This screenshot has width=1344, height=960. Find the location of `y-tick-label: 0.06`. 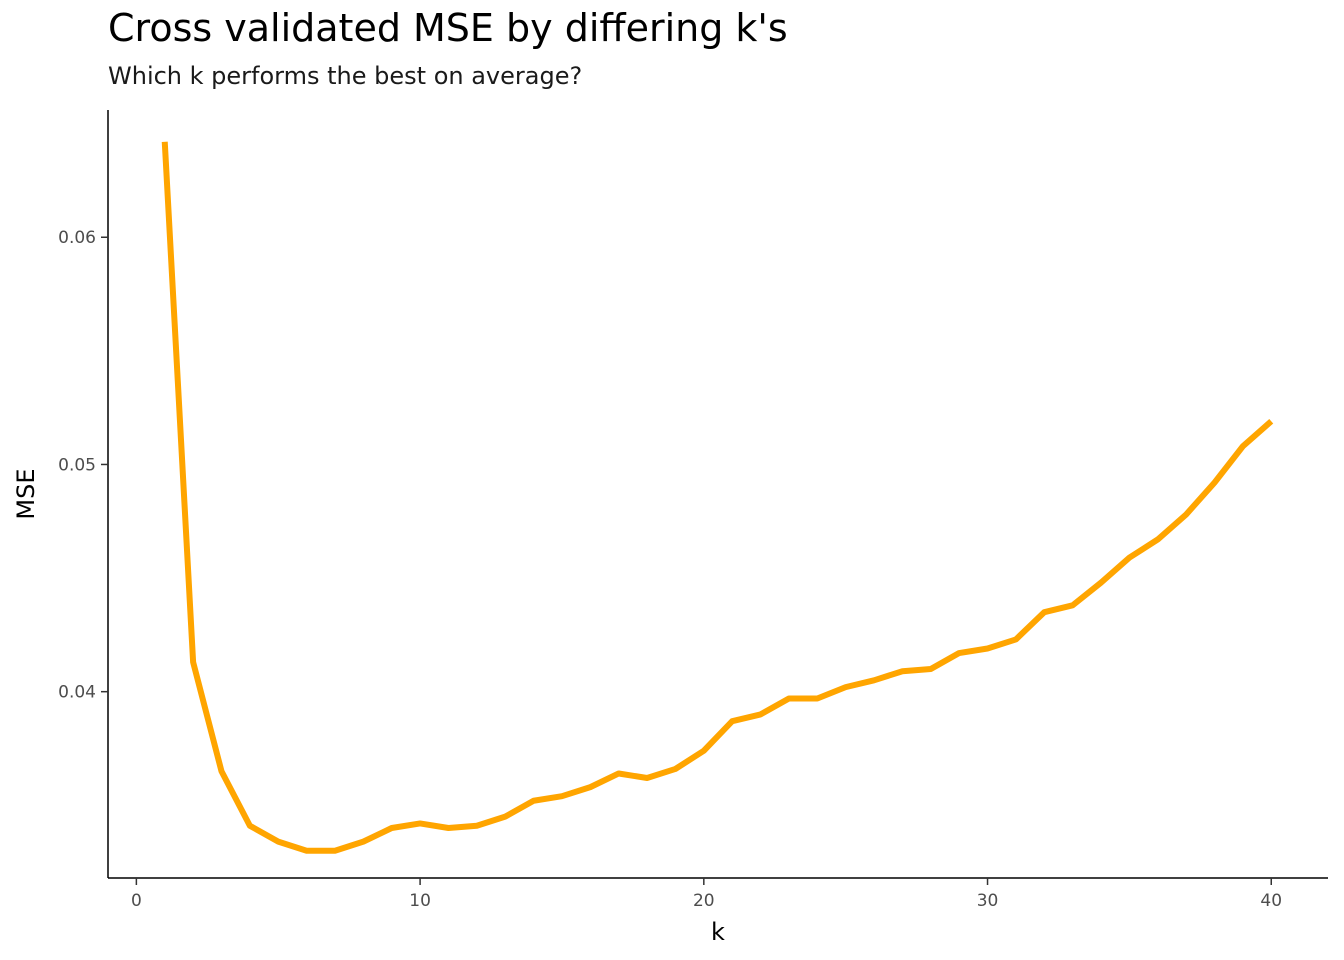

y-tick-label: 0.06 is located at coordinates (77, 238).